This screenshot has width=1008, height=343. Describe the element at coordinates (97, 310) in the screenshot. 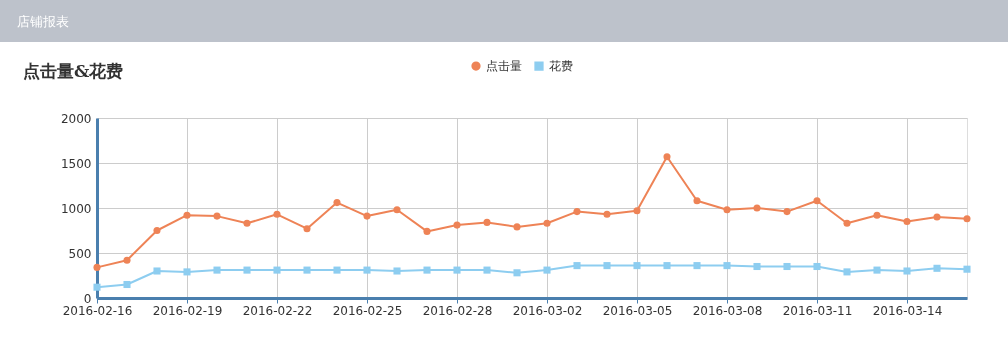

I see `x-tick-label: 2016-02-16` at that location.